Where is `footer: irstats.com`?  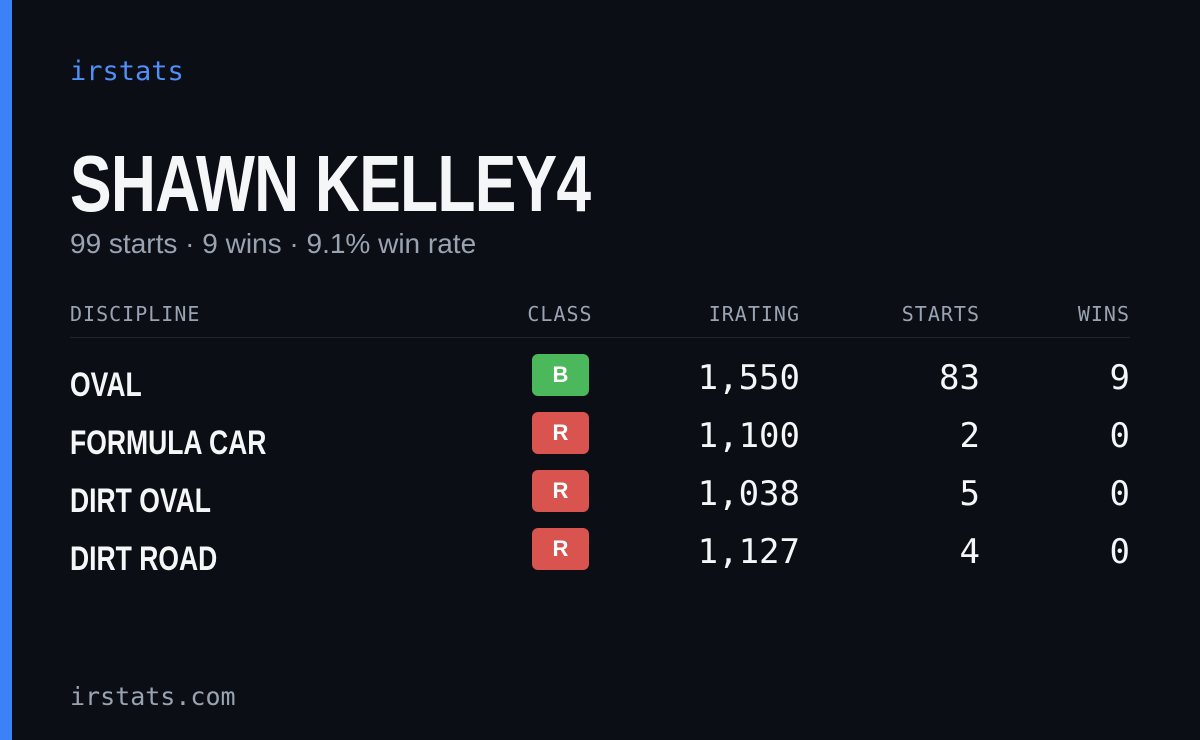
footer: irstats.com is located at coordinates (153, 696).